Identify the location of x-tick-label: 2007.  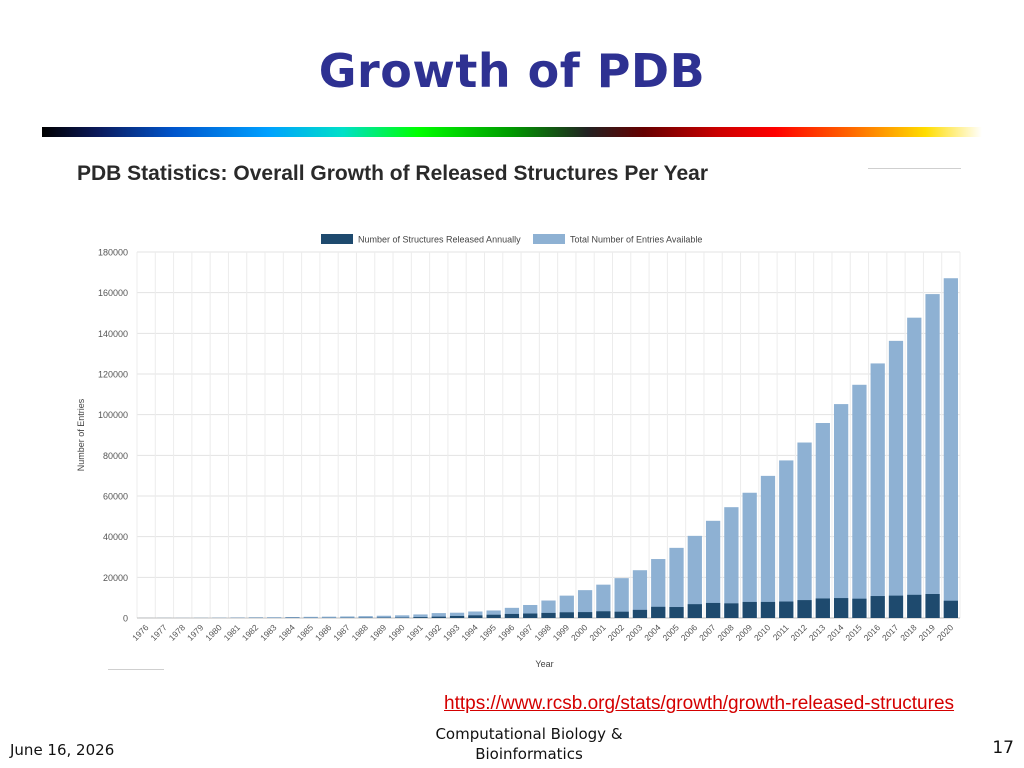
(707, 632).